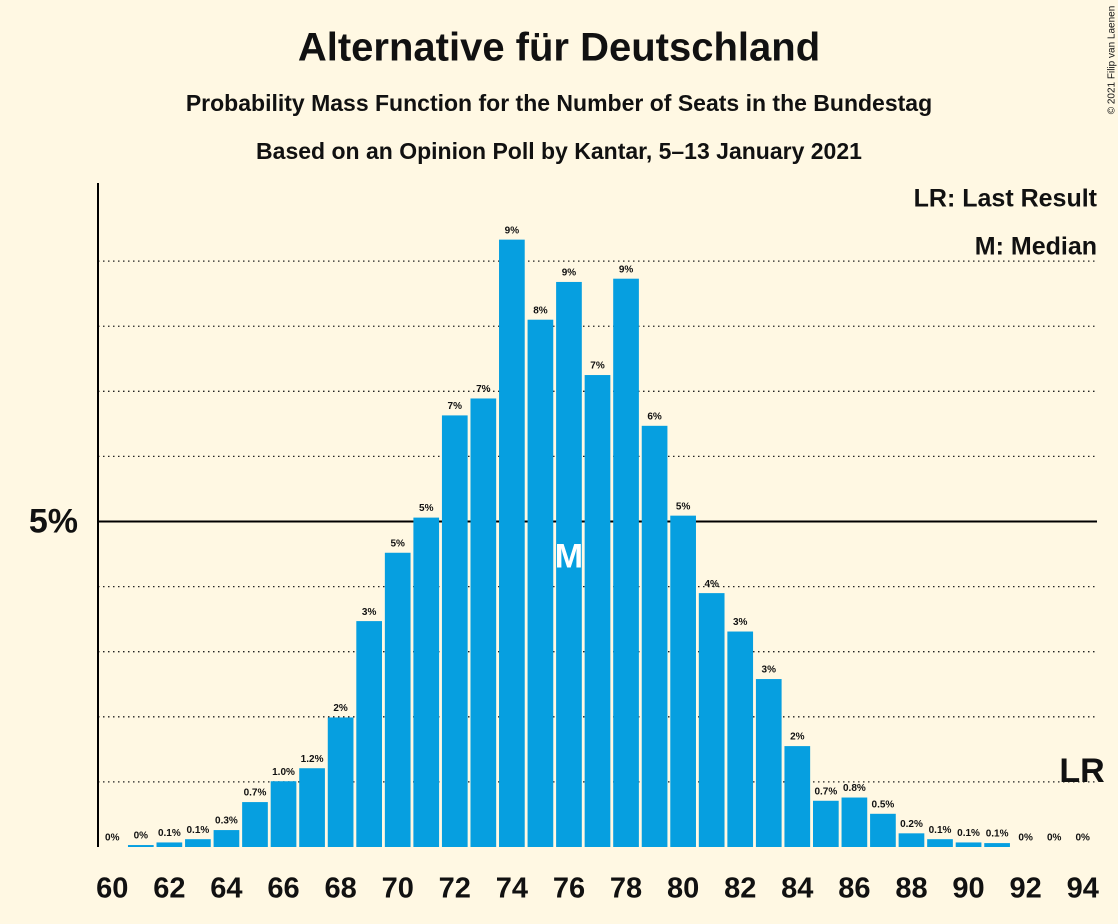 Image resolution: width=1118 pixels, height=924 pixels. What do you see at coordinates (683, 889) in the screenshot?
I see `x-tick-label: 80` at bounding box center [683, 889].